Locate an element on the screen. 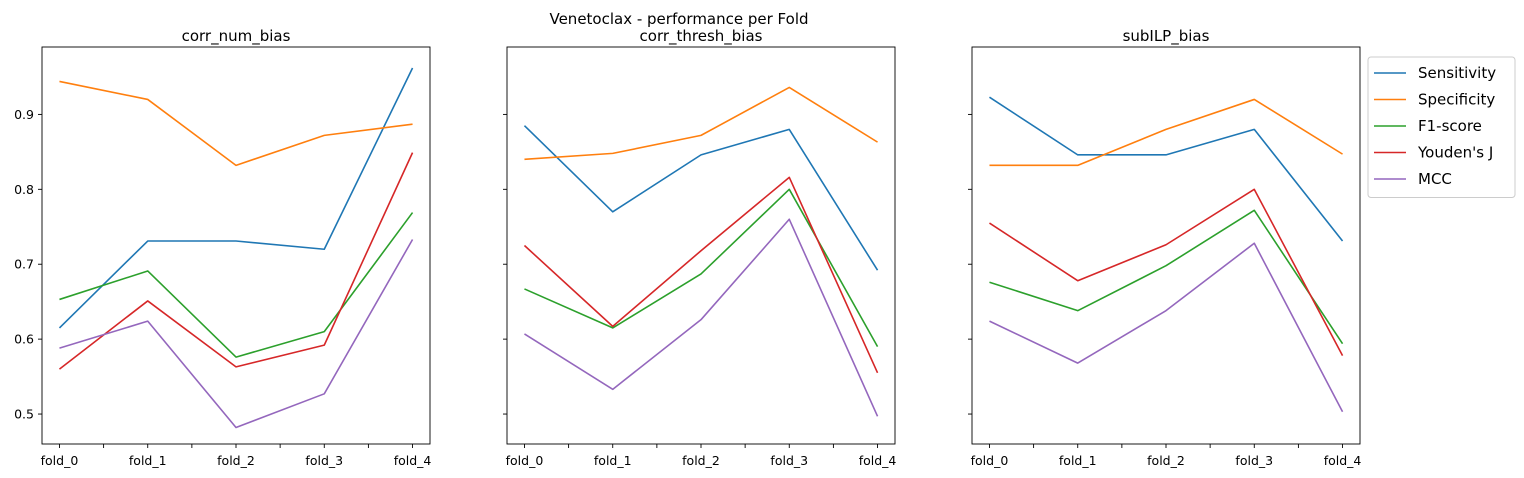 This screenshot has height=478, width=1524. legend-box is located at coordinates (1441, 127).